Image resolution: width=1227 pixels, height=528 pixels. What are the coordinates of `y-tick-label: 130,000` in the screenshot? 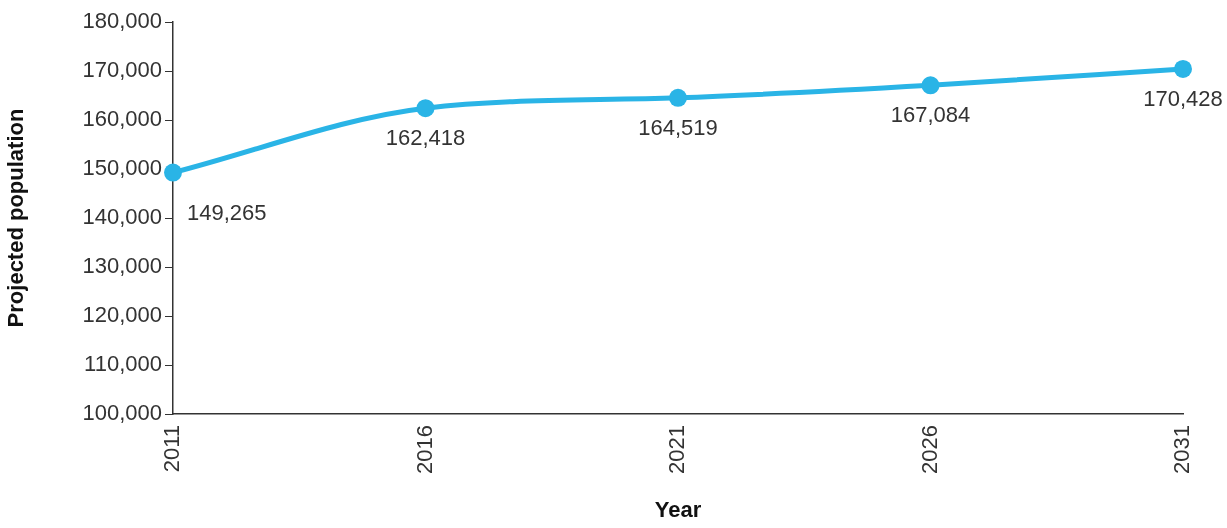 It's located at (122, 266).